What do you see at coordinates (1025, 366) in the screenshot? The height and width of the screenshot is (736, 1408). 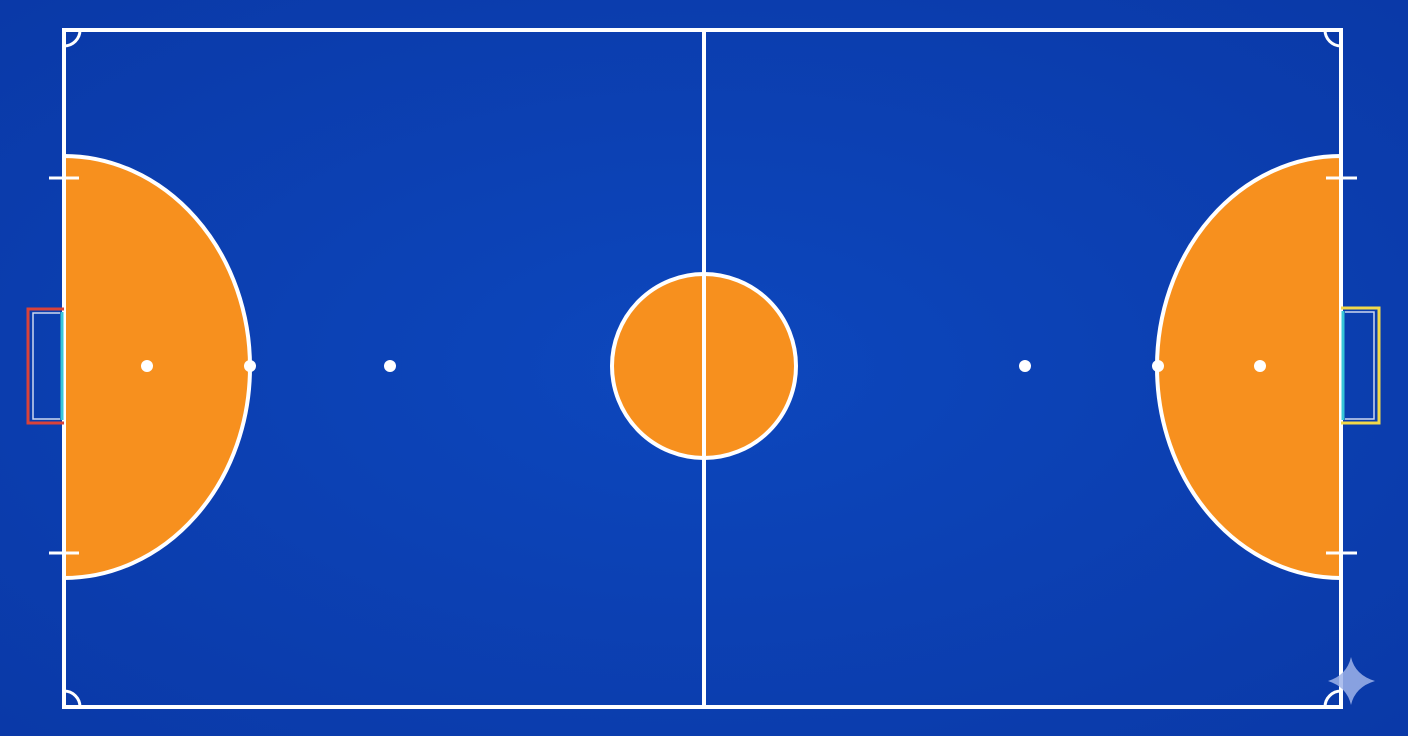 I see `right-second-penalty-spot` at bounding box center [1025, 366].